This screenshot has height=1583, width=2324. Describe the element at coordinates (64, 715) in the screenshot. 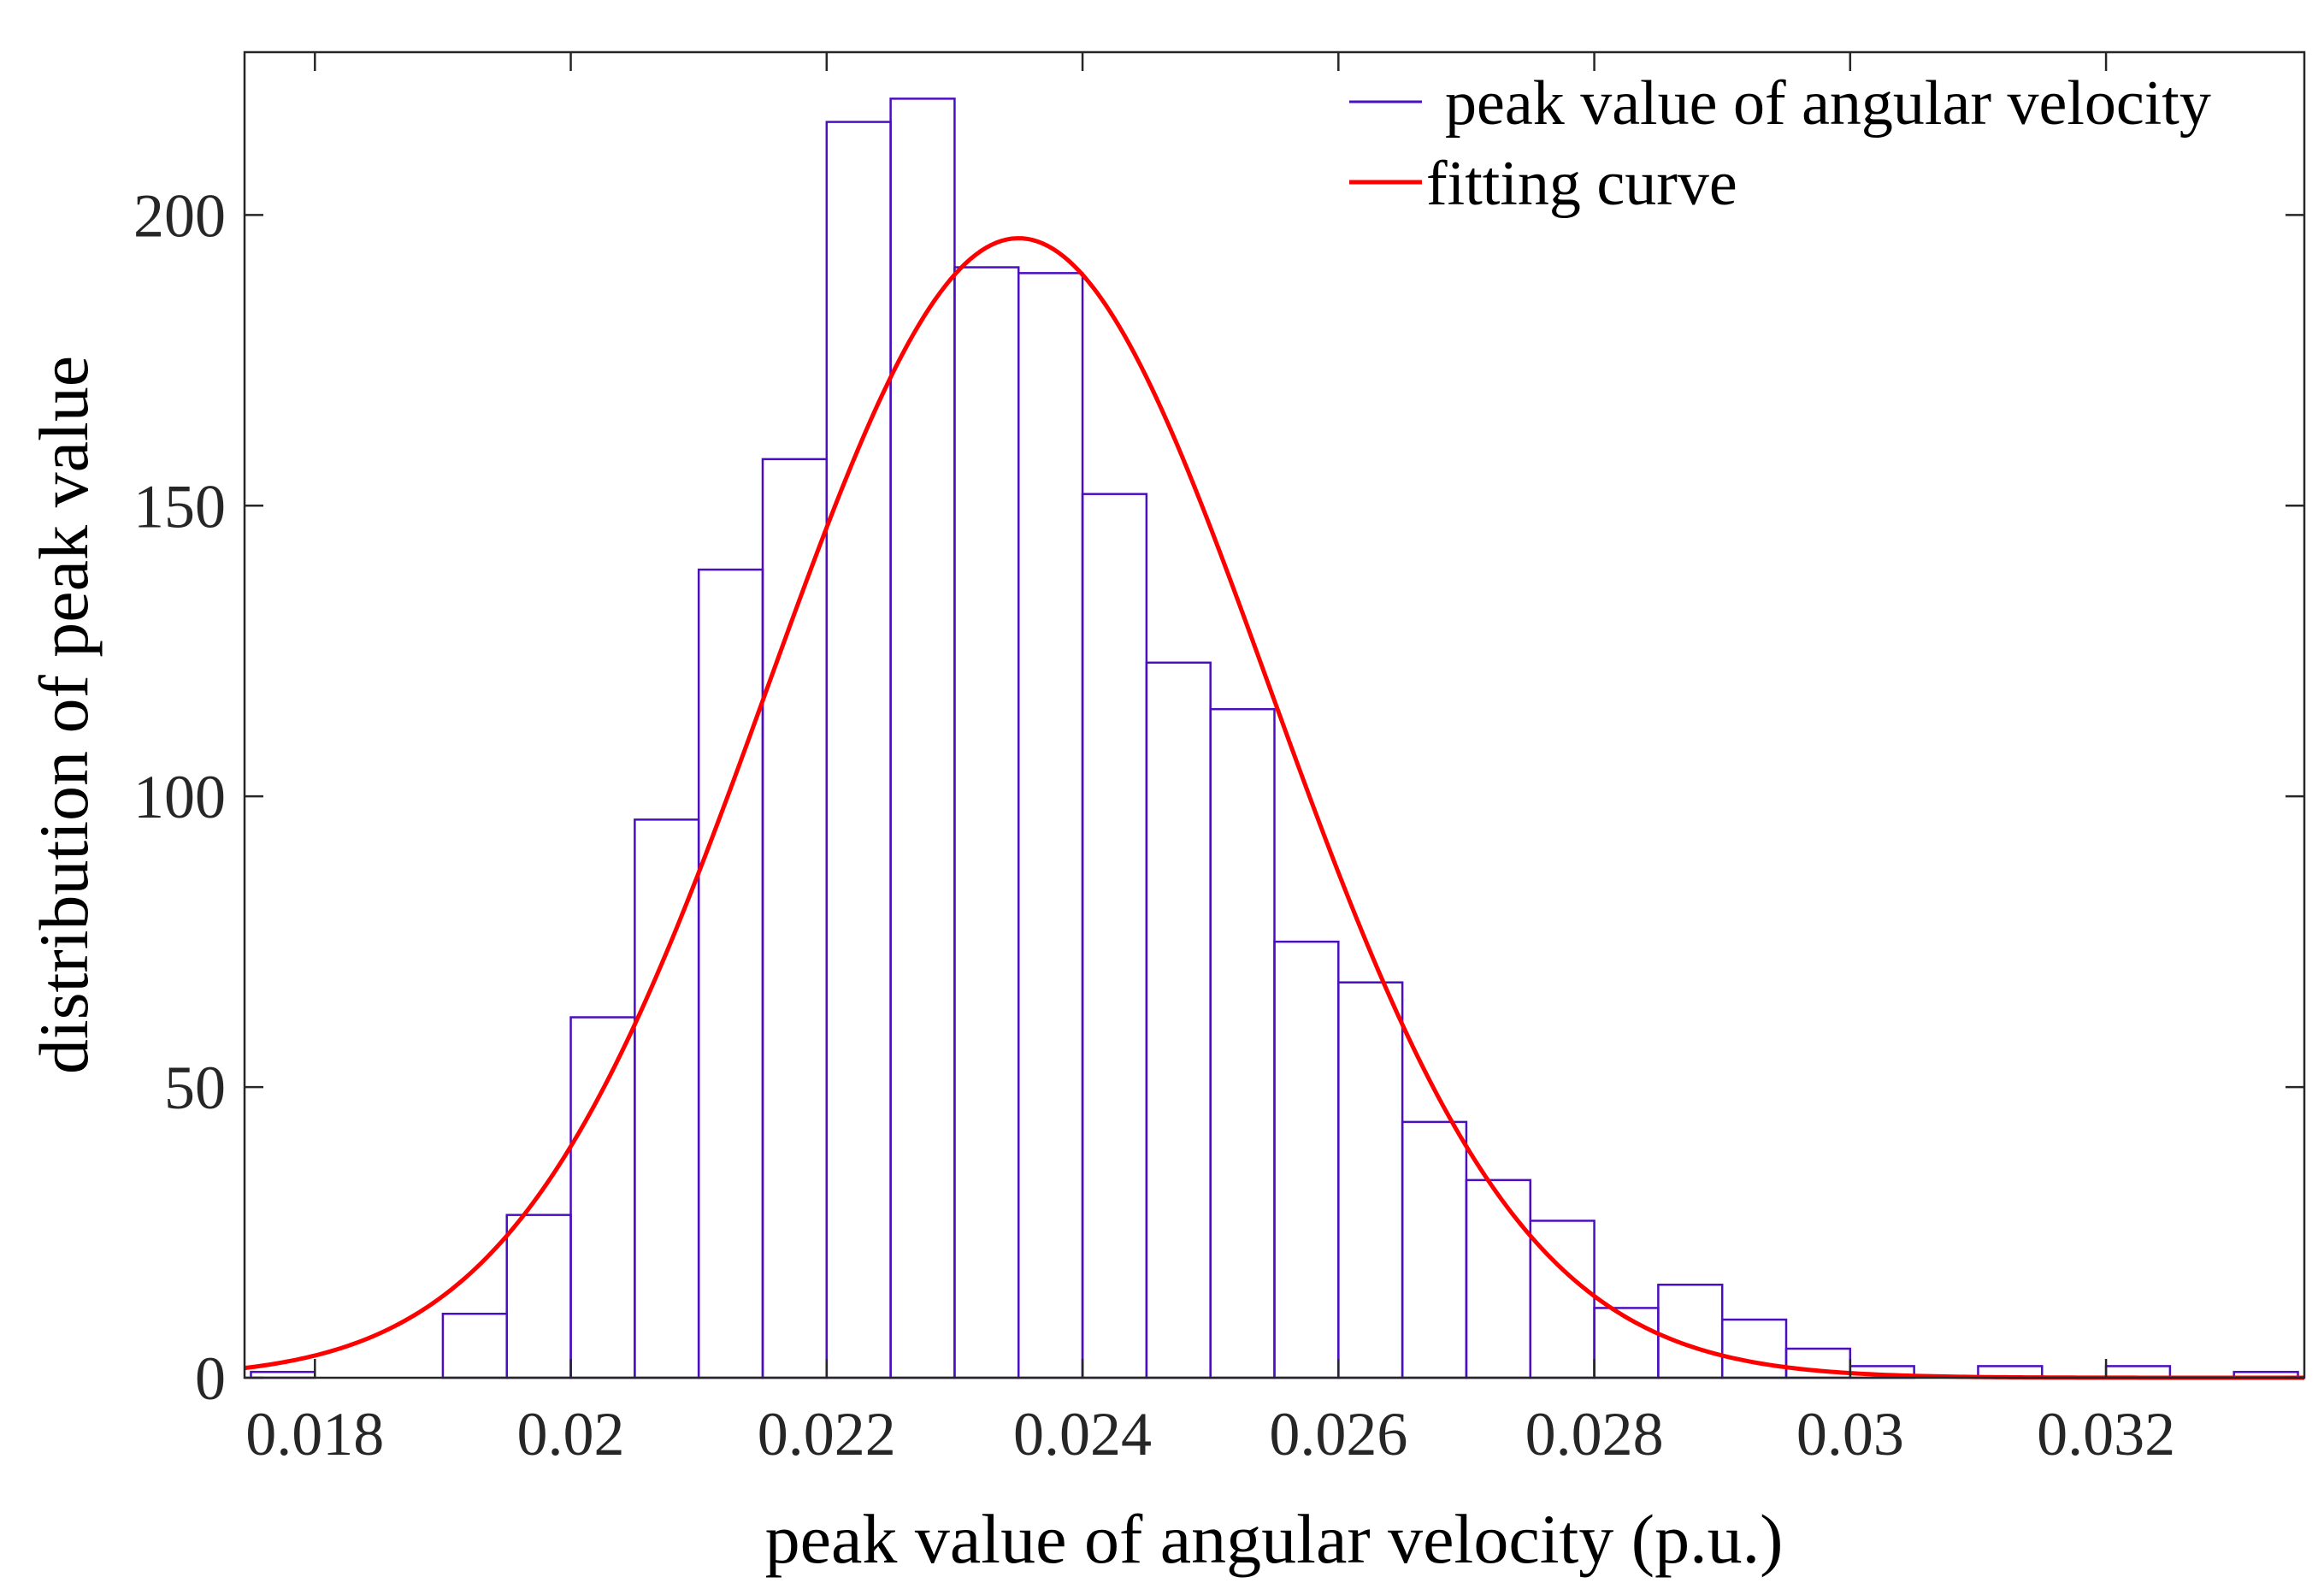

I see `y-axis-label: distribution of peak value` at that location.